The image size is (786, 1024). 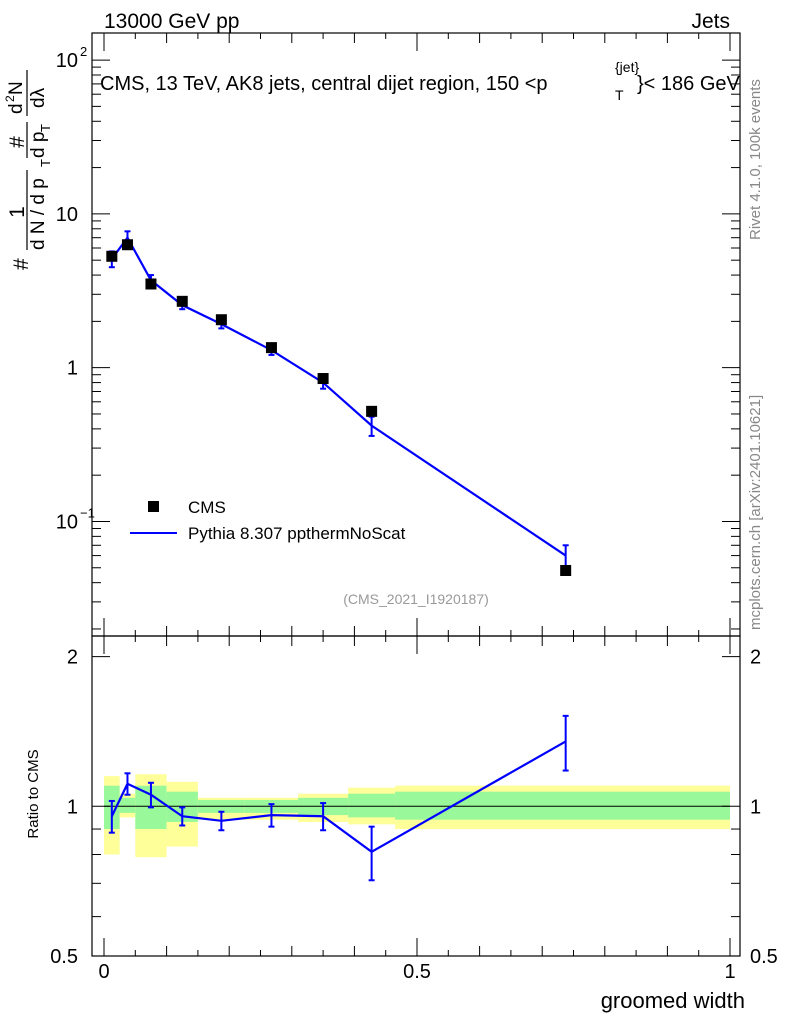 What do you see at coordinates (268, 520) in the screenshot?
I see `legend: CMS Pythia 8.307 ppthermNoScat` at bounding box center [268, 520].